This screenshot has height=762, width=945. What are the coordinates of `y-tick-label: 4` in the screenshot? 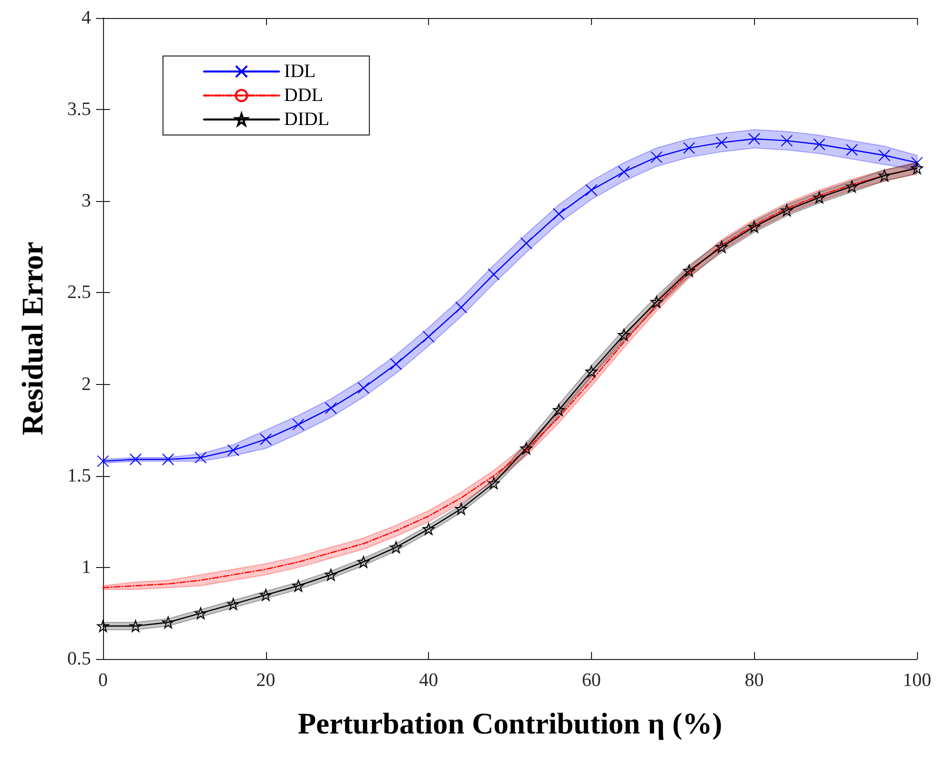 It's located at (87, 18).